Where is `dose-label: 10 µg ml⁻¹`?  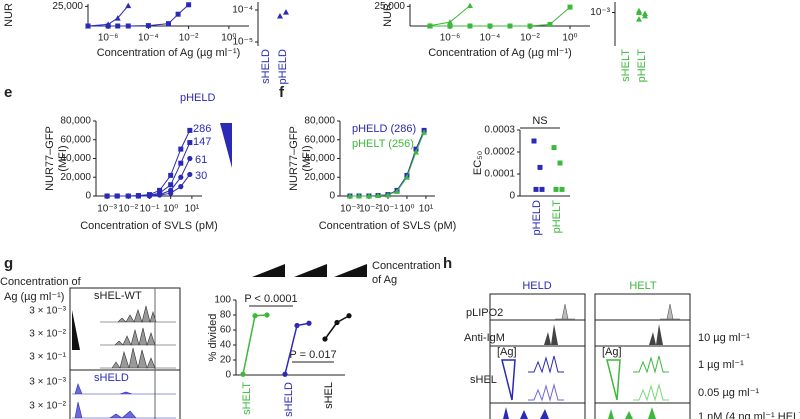 dose-label: 10 µg ml⁻¹ is located at coordinates (724, 338).